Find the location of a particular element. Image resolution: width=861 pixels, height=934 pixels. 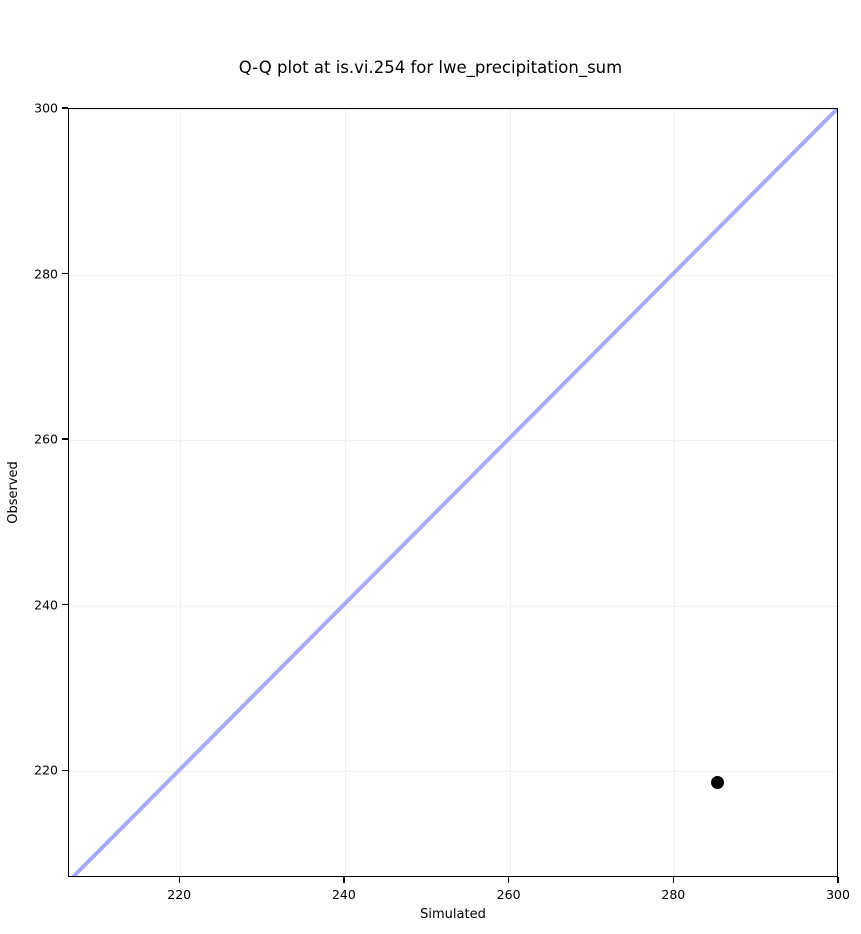

y-tick-label-260: 260 is located at coordinates (46, 439).